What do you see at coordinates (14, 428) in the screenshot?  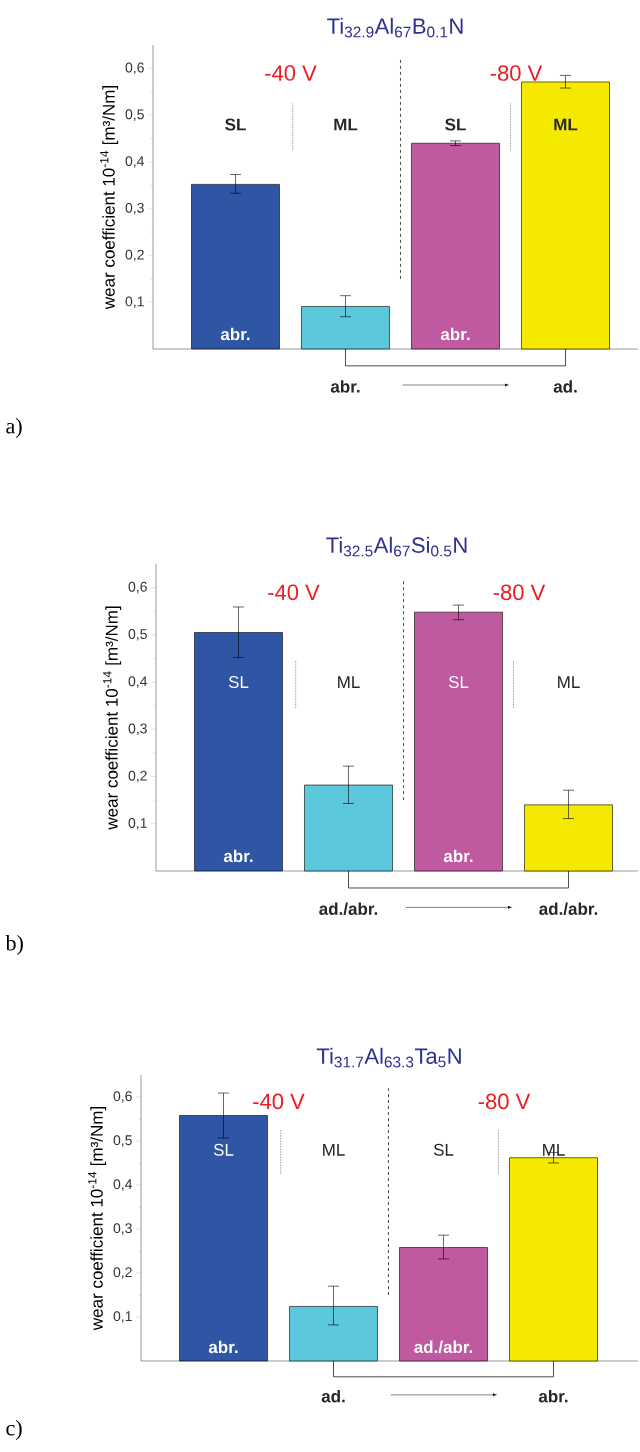 I see `text: a)` at bounding box center [14, 428].